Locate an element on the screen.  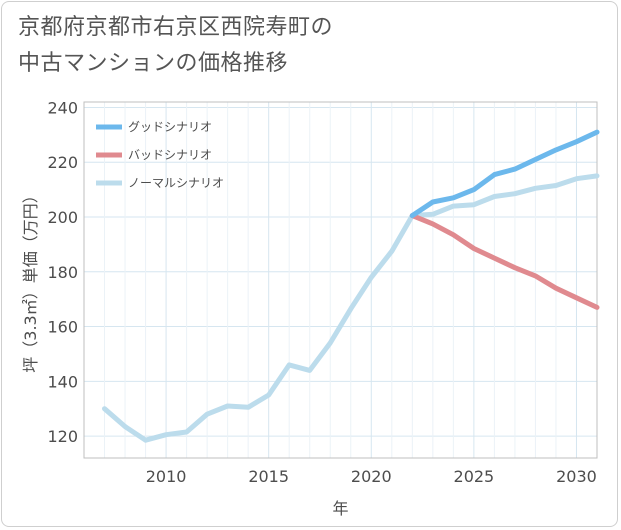
chart-title-line-2: 中古マンションの価格推移 is located at coordinates (153, 63).